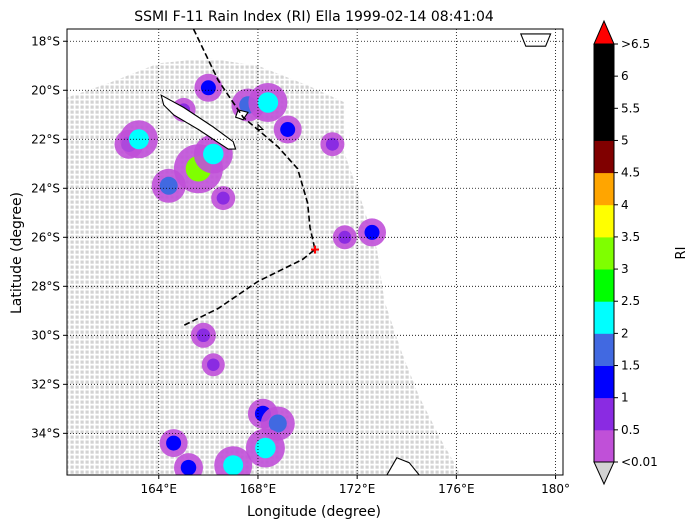  I want to click on colorbar-frame, so click(604, 253).